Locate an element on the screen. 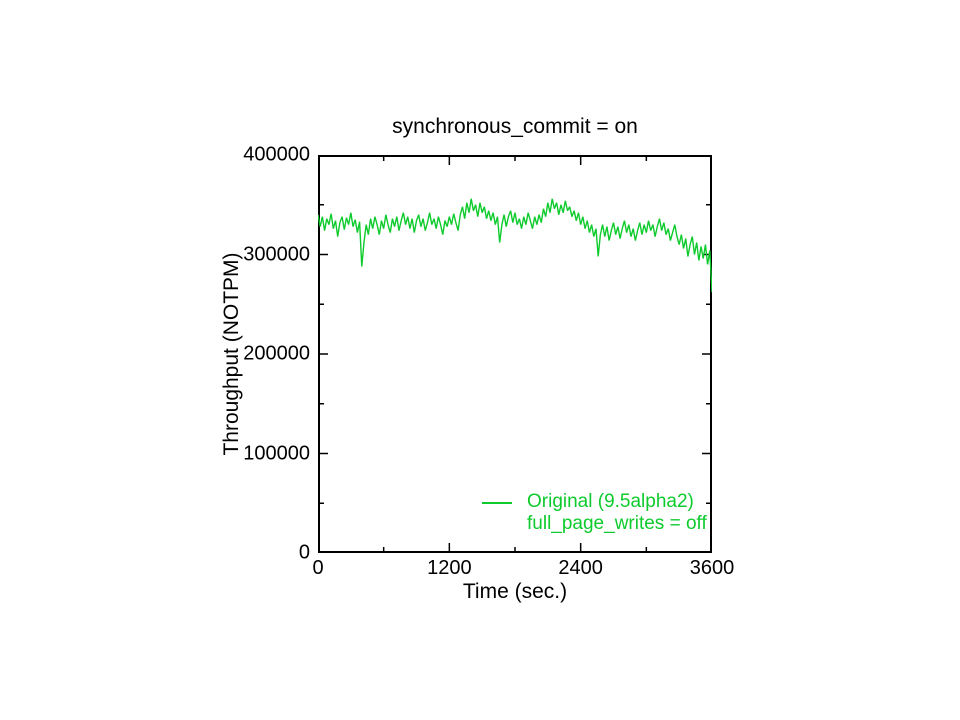  y-tick-label: 400000 is located at coordinates (276, 154).